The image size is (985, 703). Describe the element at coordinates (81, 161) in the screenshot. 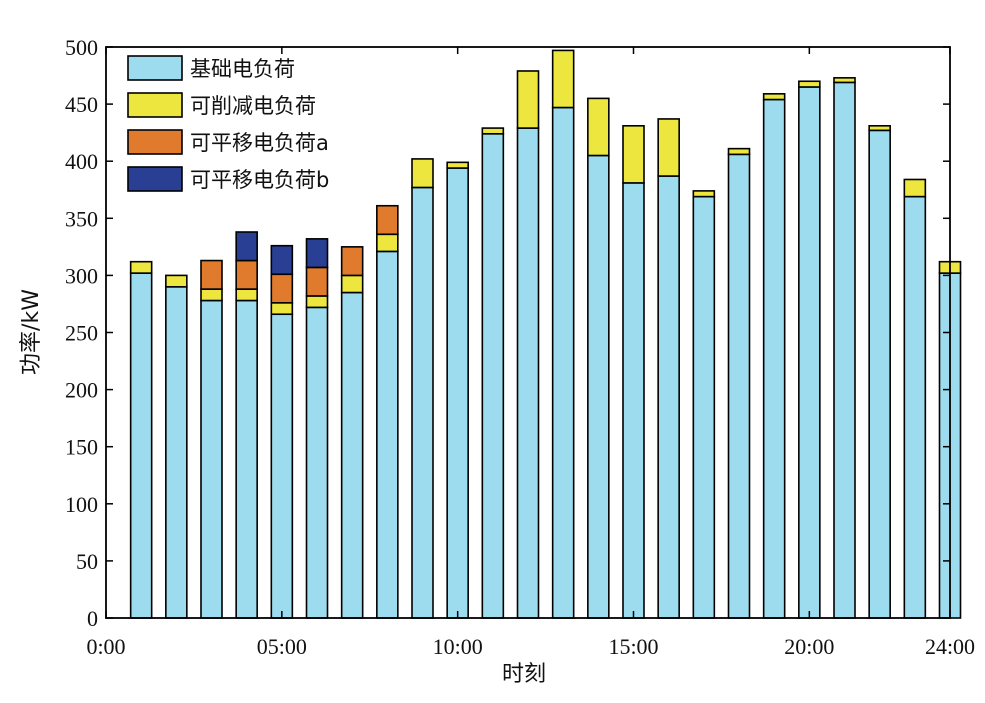

I see `y-tick-label: 400` at that location.